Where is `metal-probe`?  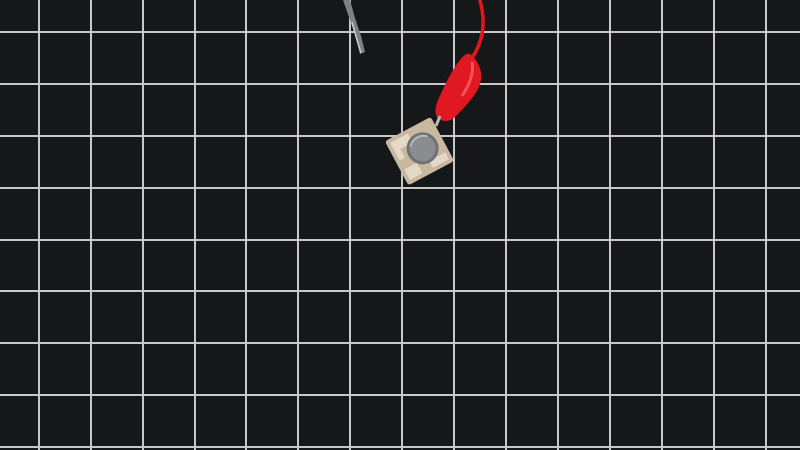 metal-probe is located at coordinates (354, 27).